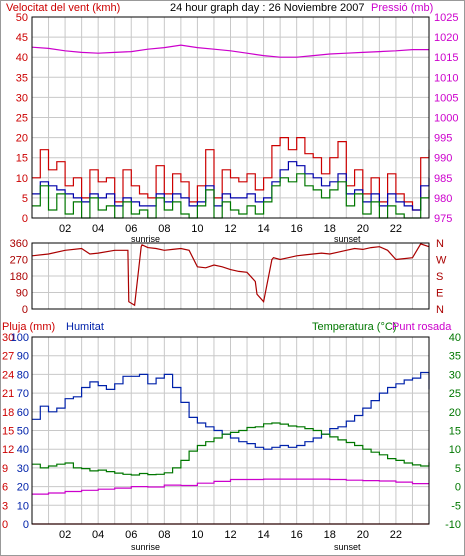  What do you see at coordinates (19, 277) in the screenshot?
I see `direction-tick-label: 180` at bounding box center [19, 277].